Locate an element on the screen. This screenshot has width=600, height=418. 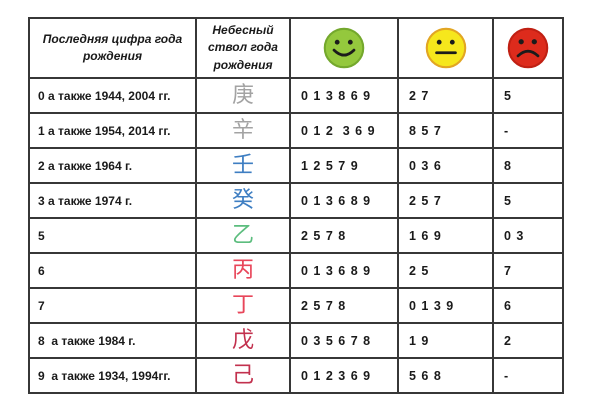
table-row: 6 丙 0 1 3 6 8 9 2 5 7 is located at coordinates (296, 270).